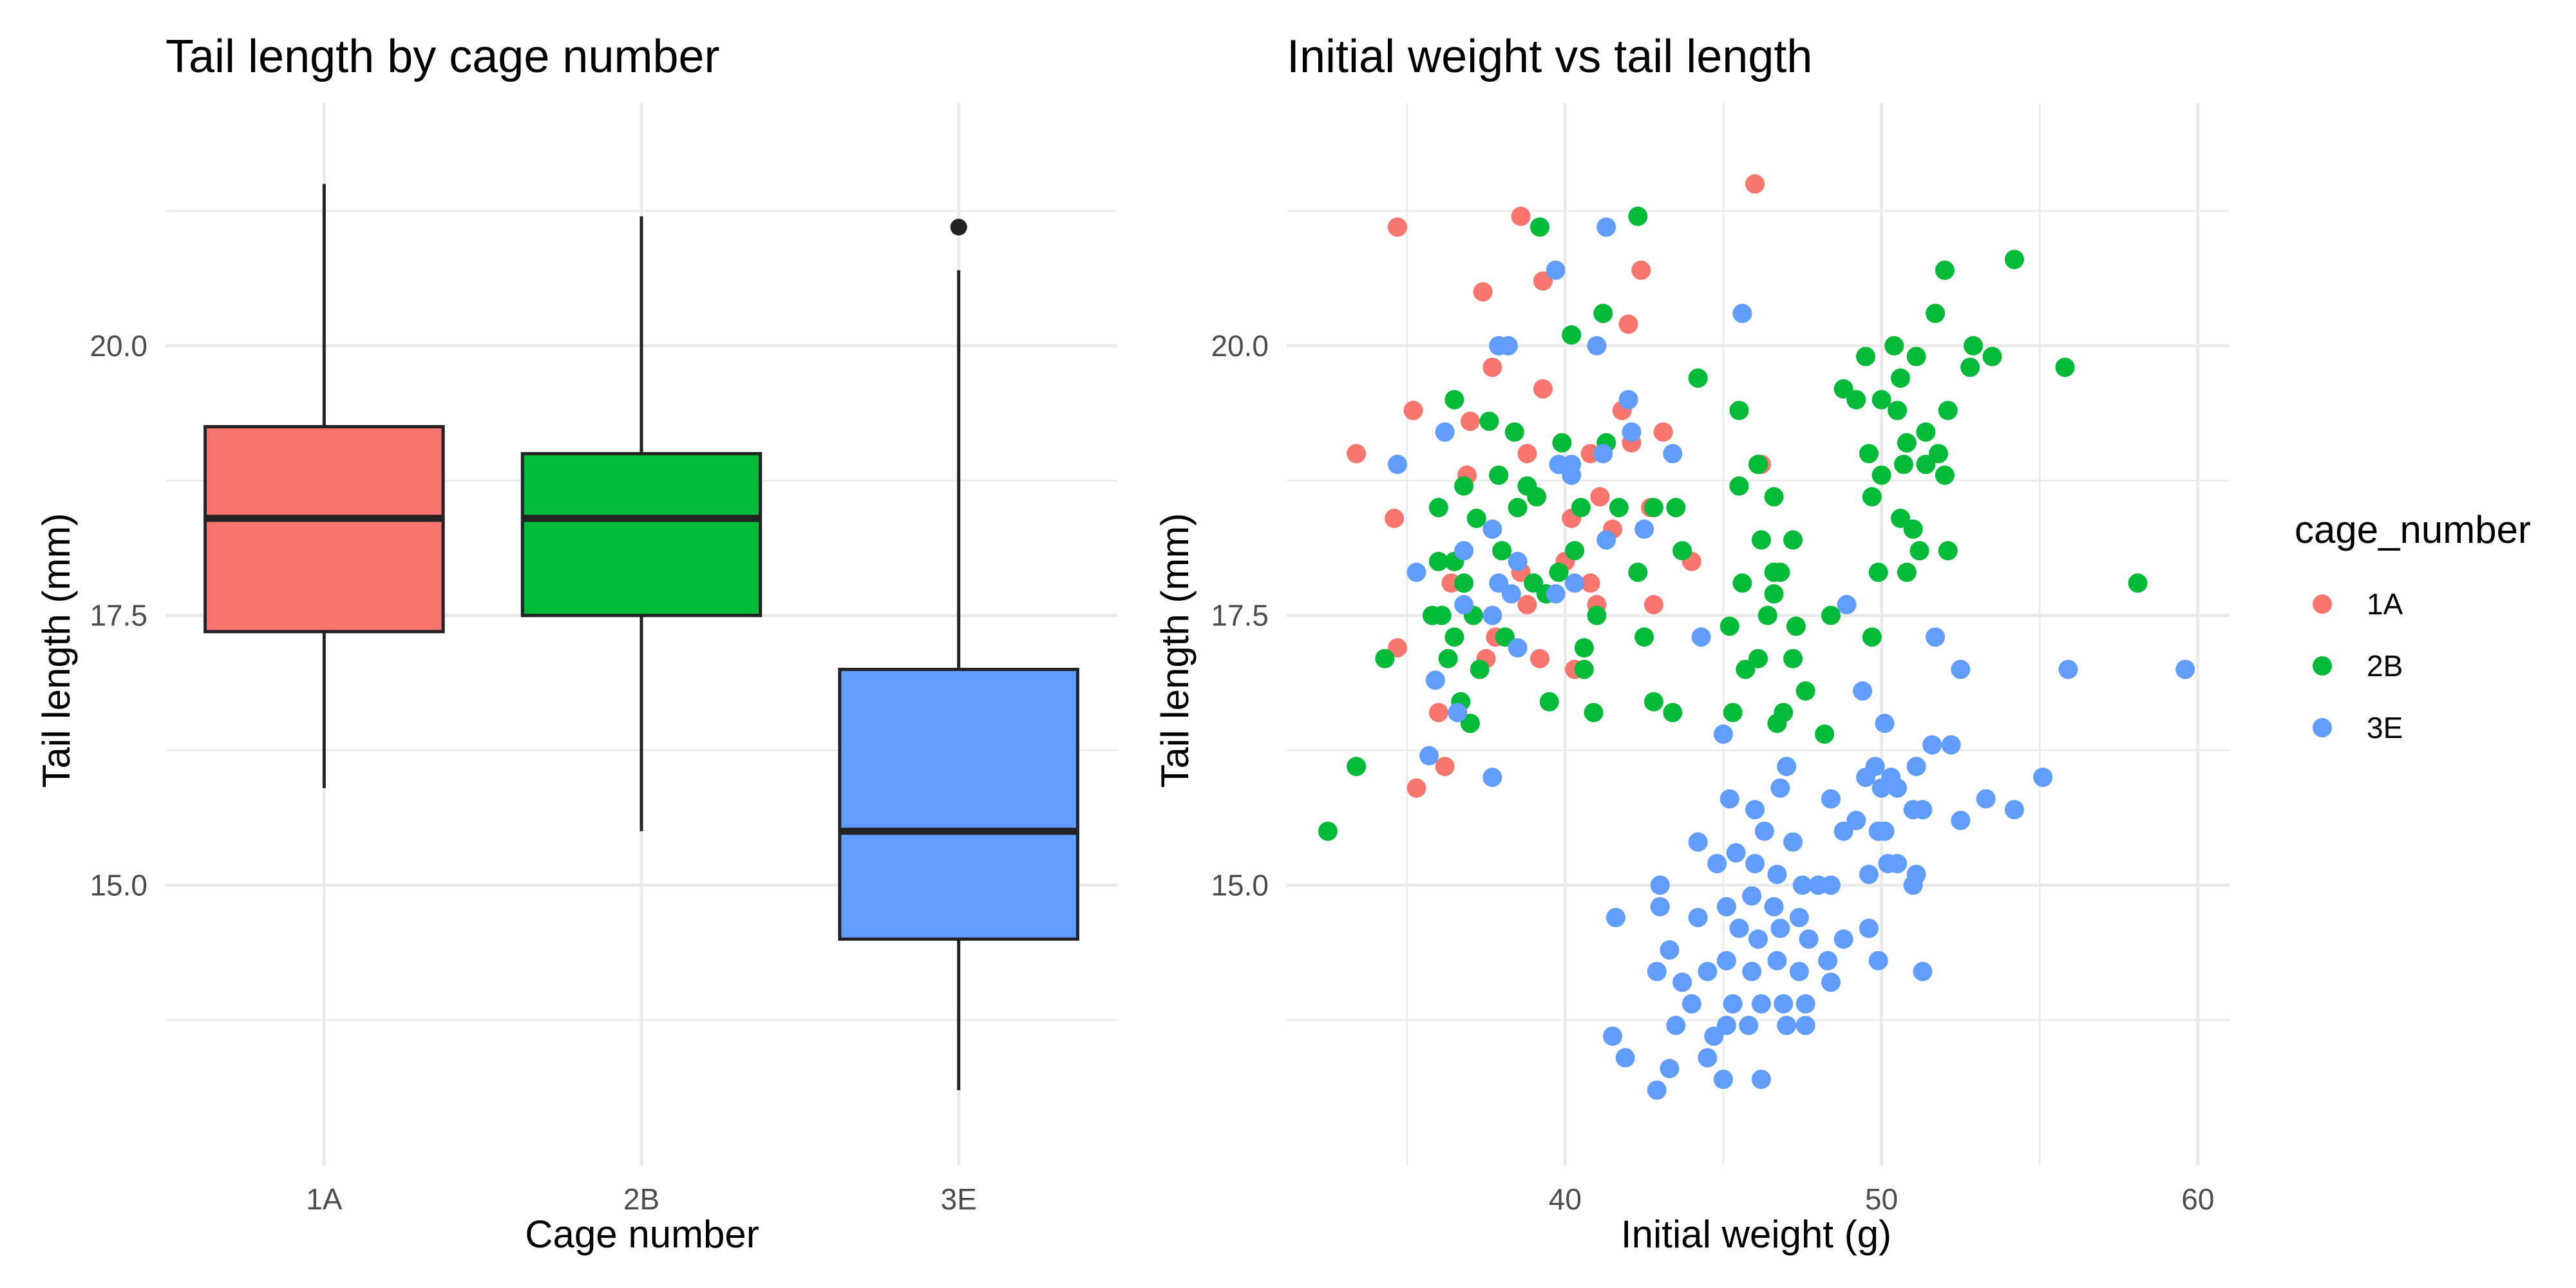 The height and width of the screenshot is (1288, 2576). What do you see at coordinates (1882, 1199) in the screenshot?
I see `scatter-x-ticks: 40 50 60` at bounding box center [1882, 1199].